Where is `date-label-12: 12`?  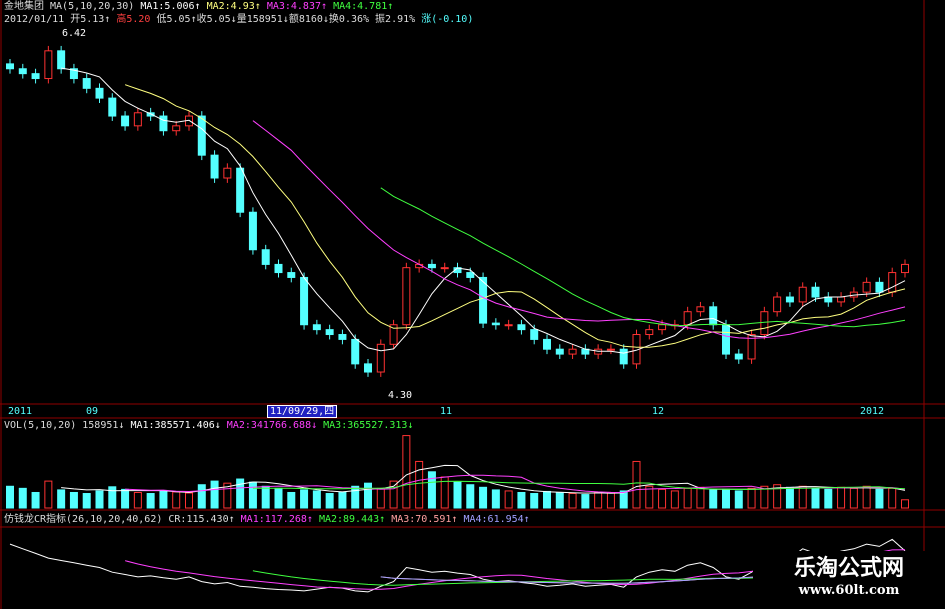
date-label-12: 12 is located at coordinates (658, 411).